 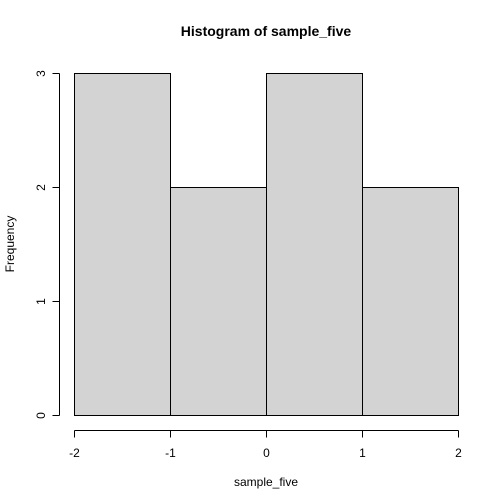 I want to click on x-axis: -2 -1 0 1 2, so click(x=265, y=445).